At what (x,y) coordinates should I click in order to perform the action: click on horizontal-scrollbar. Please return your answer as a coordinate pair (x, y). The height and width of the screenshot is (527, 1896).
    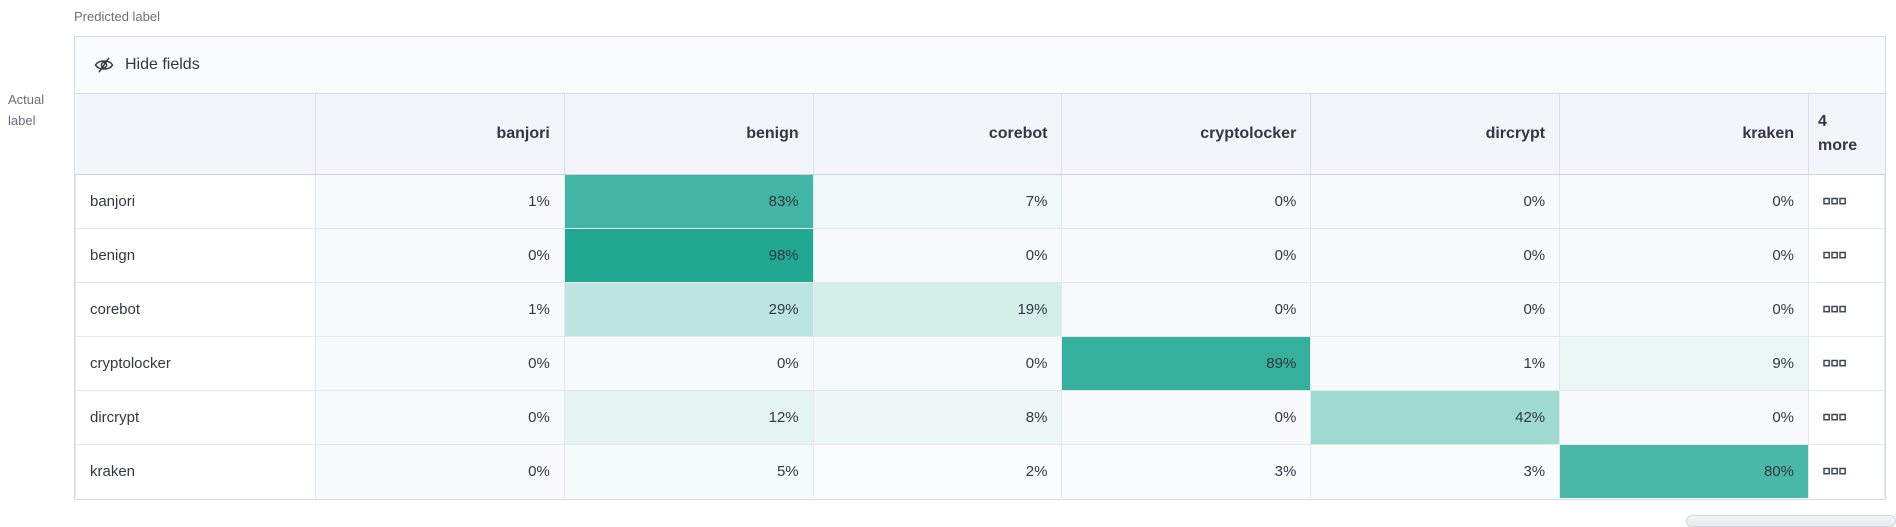
    Looking at the image, I should click on (1791, 521).